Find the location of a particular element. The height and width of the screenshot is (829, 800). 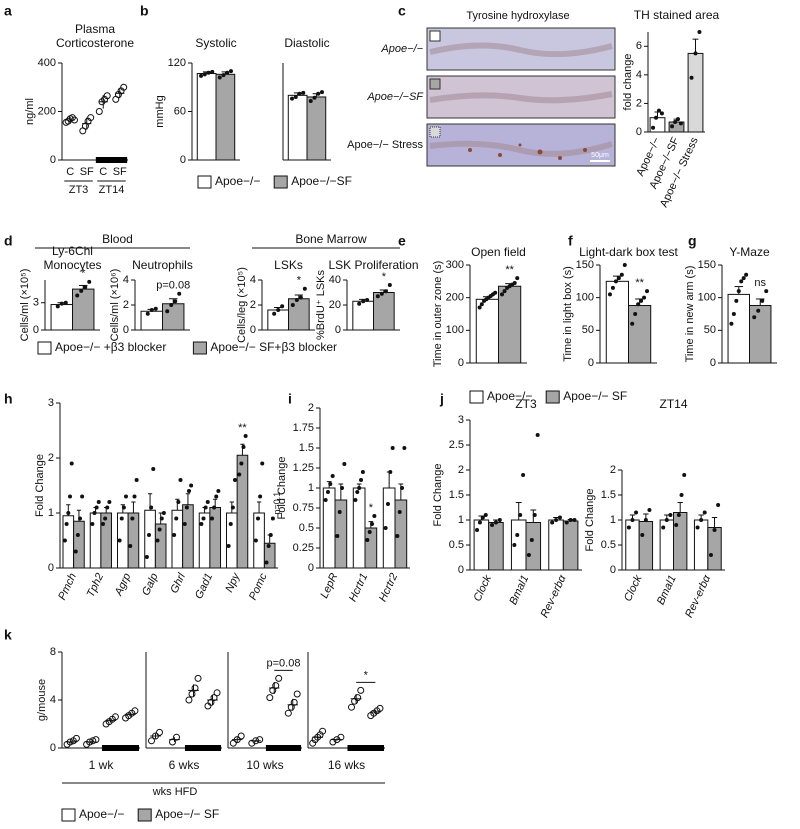

annotation: * is located at coordinates (384, 277).